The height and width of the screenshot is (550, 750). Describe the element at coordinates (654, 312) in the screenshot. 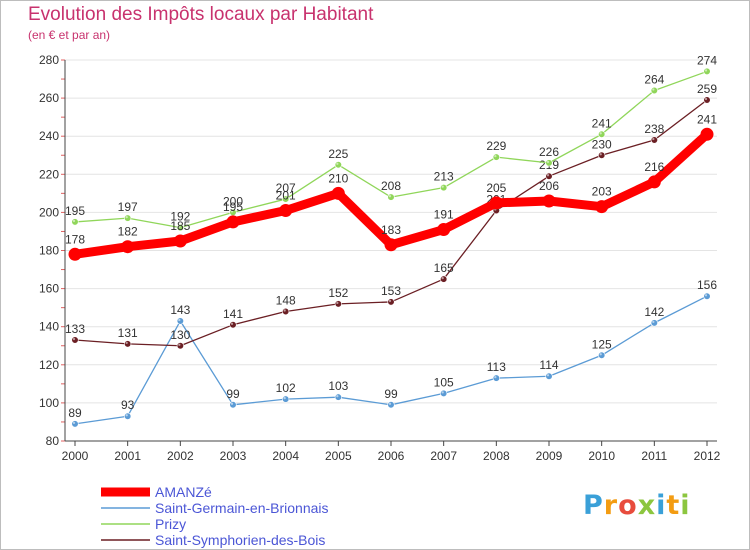

I see `data-label: 142` at that location.